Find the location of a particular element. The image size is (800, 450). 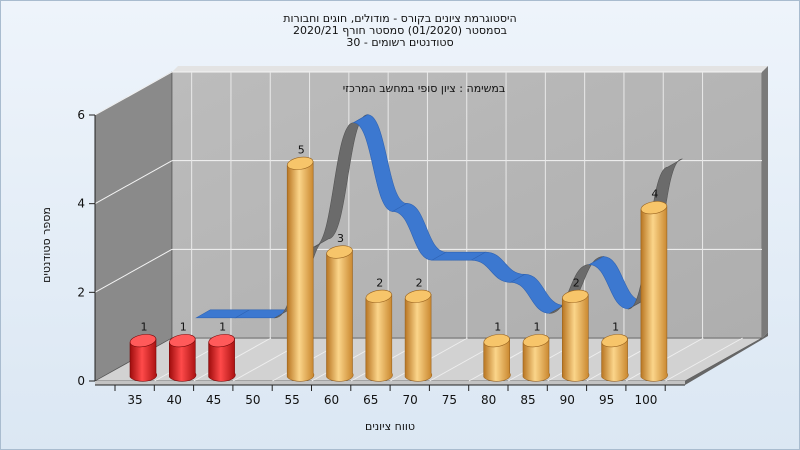

bar-value-label: 5 is located at coordinates (301, 149).